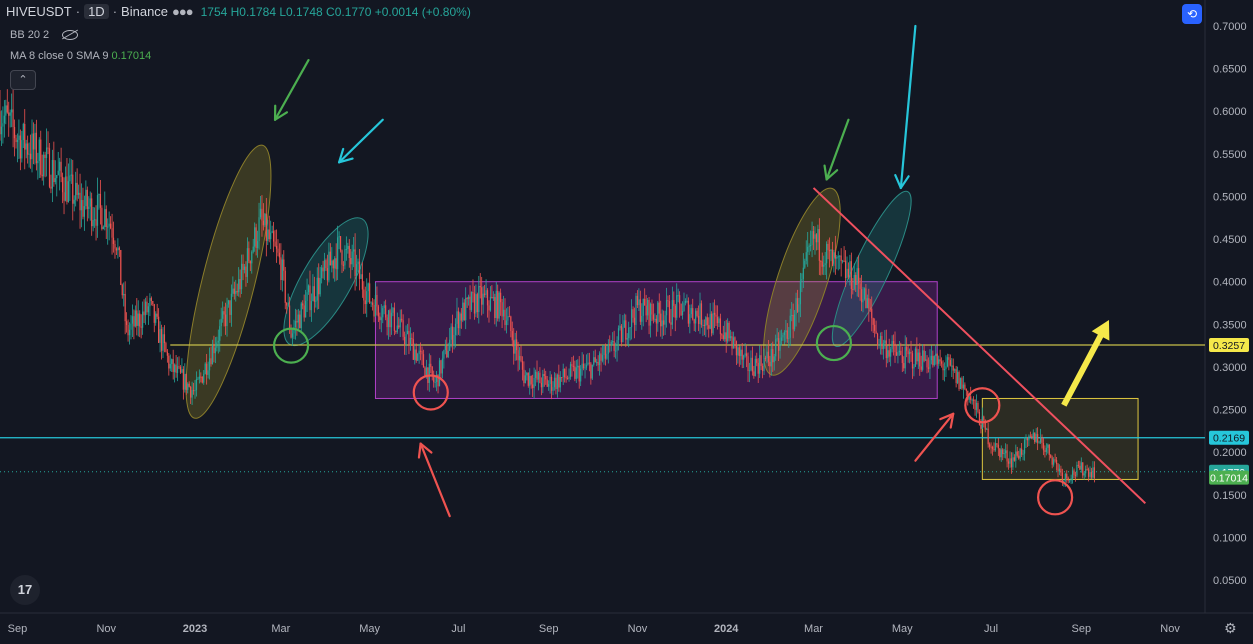 Image resolution: width=1253 pixels, height=644 pixels. What do you see at coordinates (183, 11) in the screenshot?
I see `more-options-icon: ●●●` at bounding box center [183, 11].